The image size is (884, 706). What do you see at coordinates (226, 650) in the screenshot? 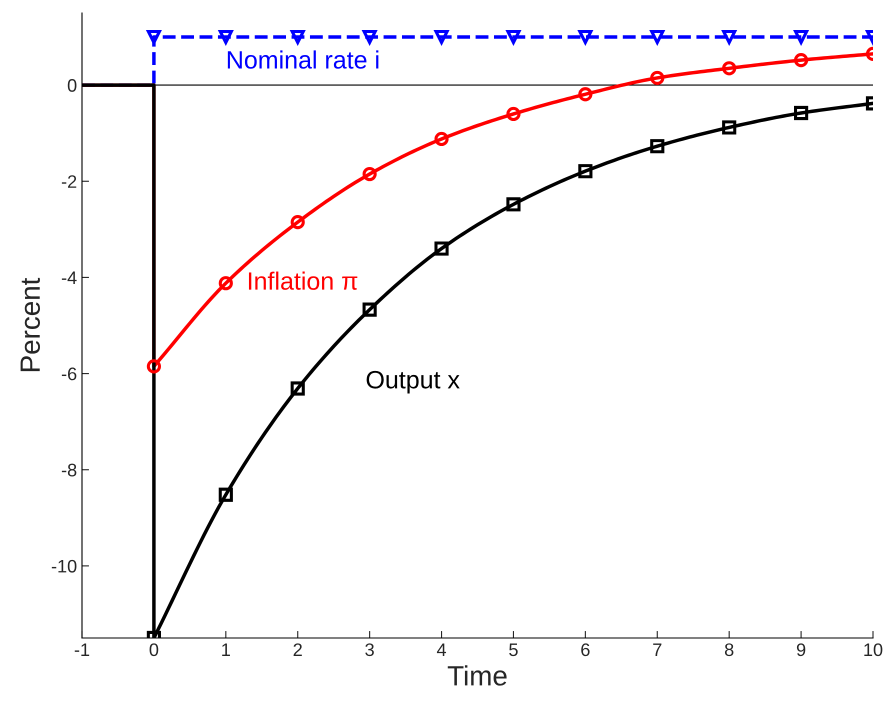
I see `x-tick-label: 1` at bounding box center [226, 650].